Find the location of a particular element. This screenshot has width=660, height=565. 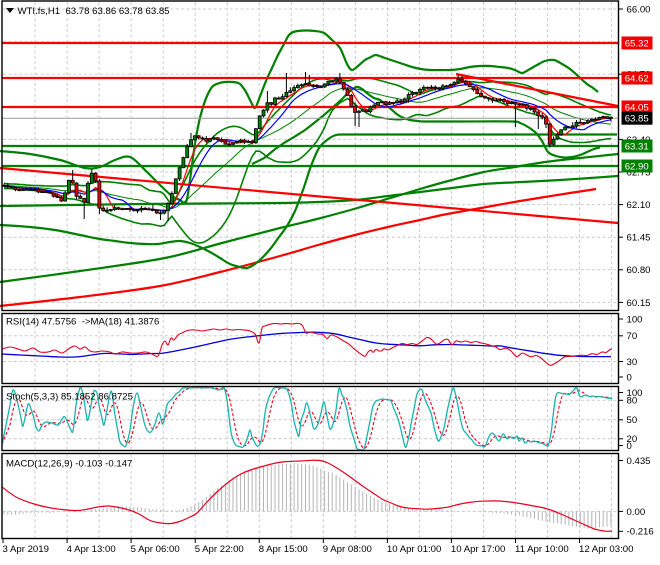

svg-text: 80 is located at coordinates (632, 401).